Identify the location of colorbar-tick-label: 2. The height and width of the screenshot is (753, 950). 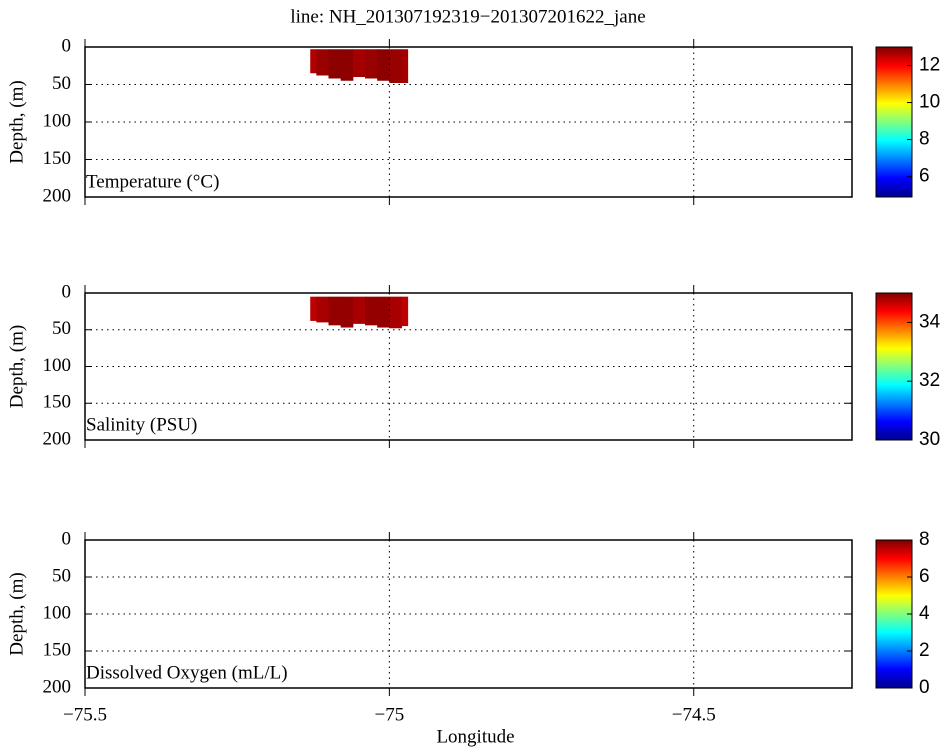
(924, 650).